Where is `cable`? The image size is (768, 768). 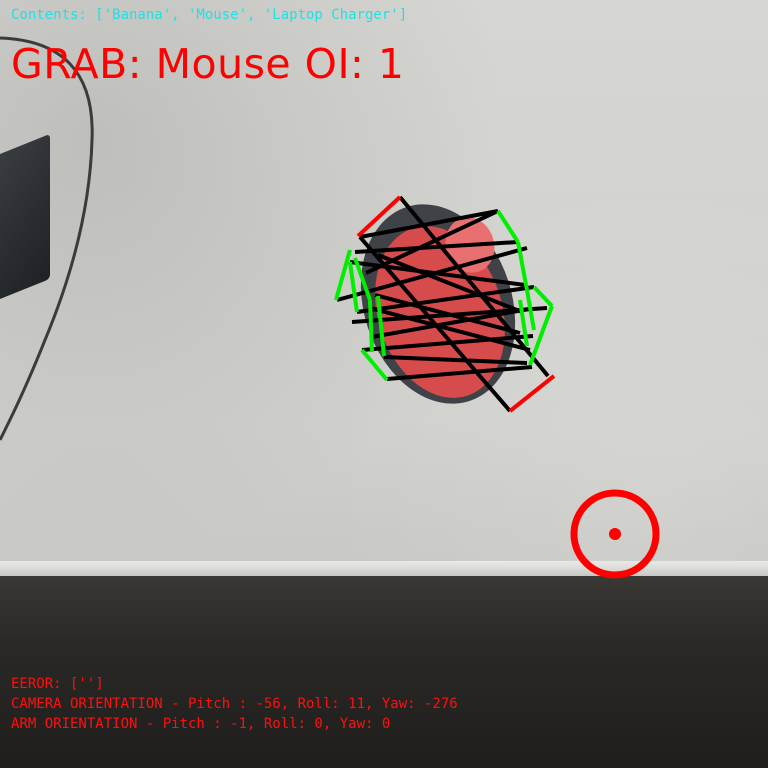 cable is located at coordinates (47, 238).